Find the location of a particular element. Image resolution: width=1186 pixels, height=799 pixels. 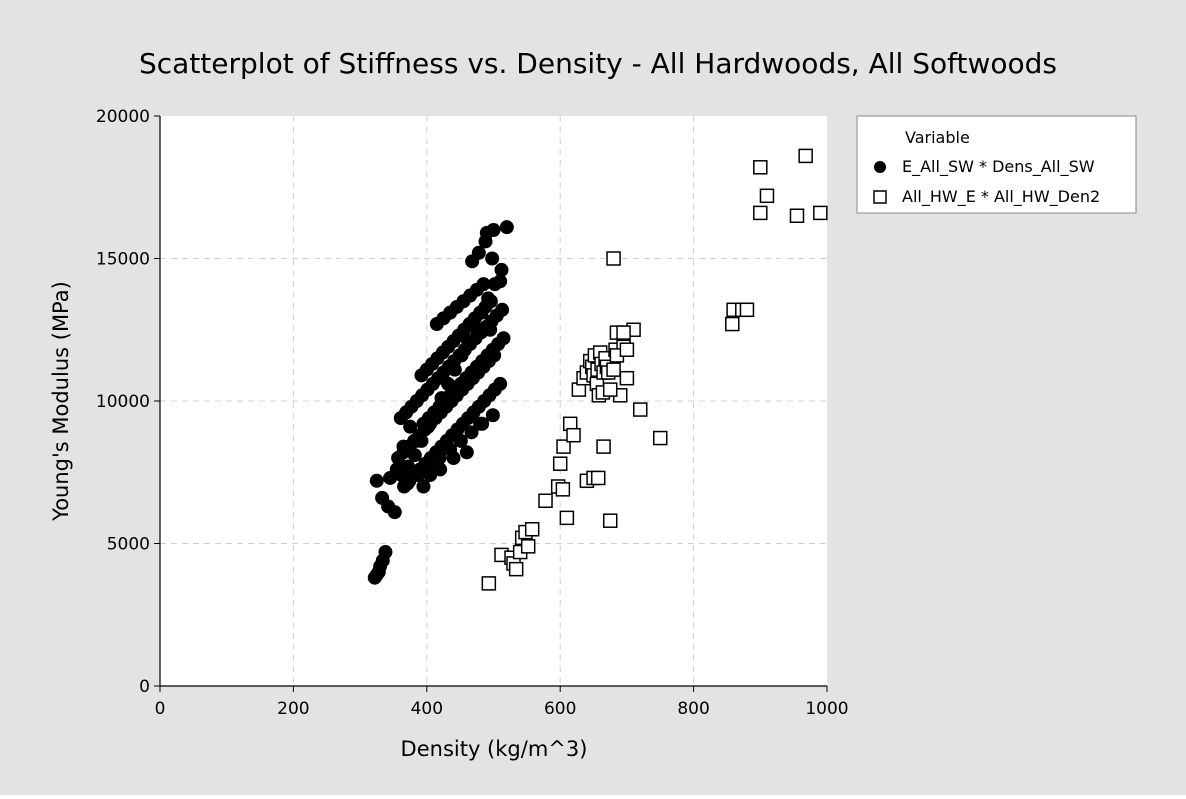

y-tick-label: 20000 is located at coordinates (123, 117).